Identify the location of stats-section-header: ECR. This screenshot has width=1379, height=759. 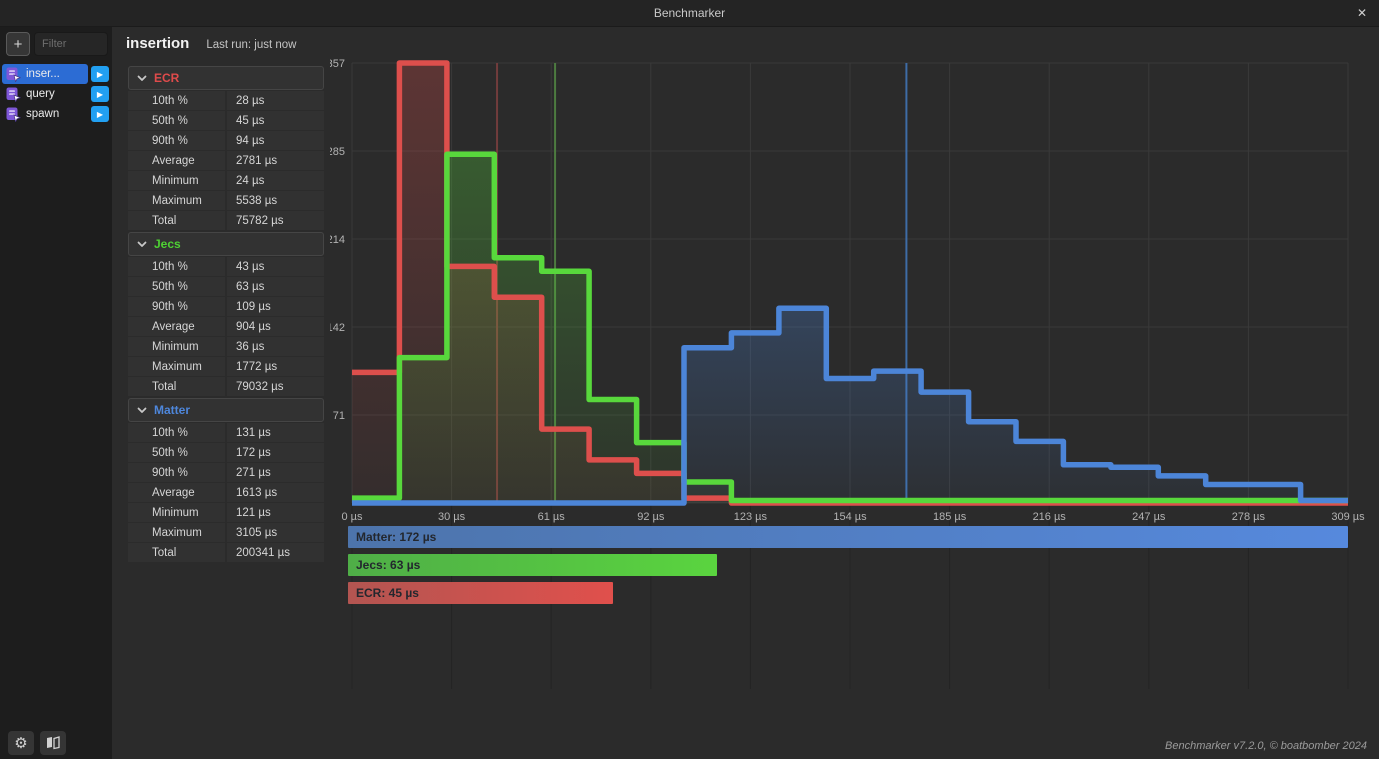
(226, 78).